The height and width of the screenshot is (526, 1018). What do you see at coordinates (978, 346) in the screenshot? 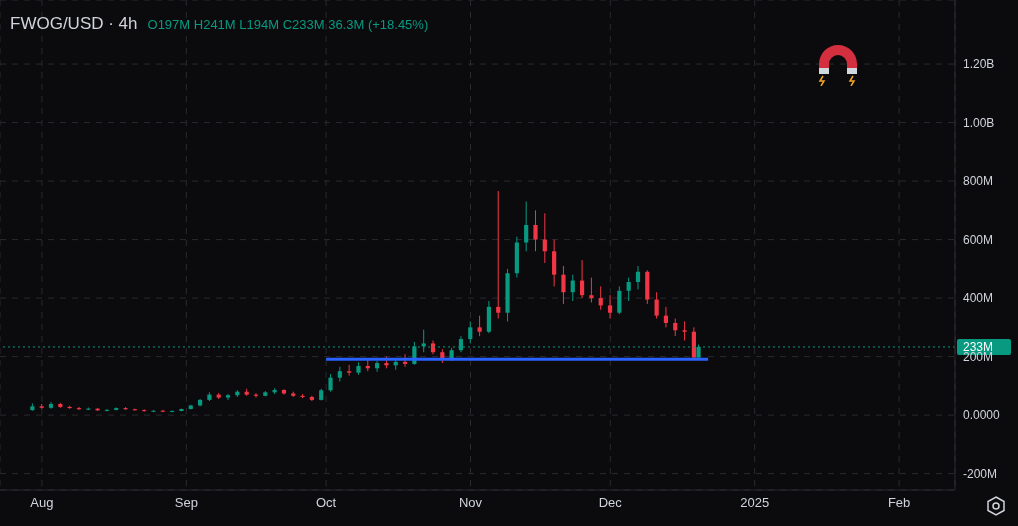
I see `ref-line-label: 233M` at bounding box center [978, 346].